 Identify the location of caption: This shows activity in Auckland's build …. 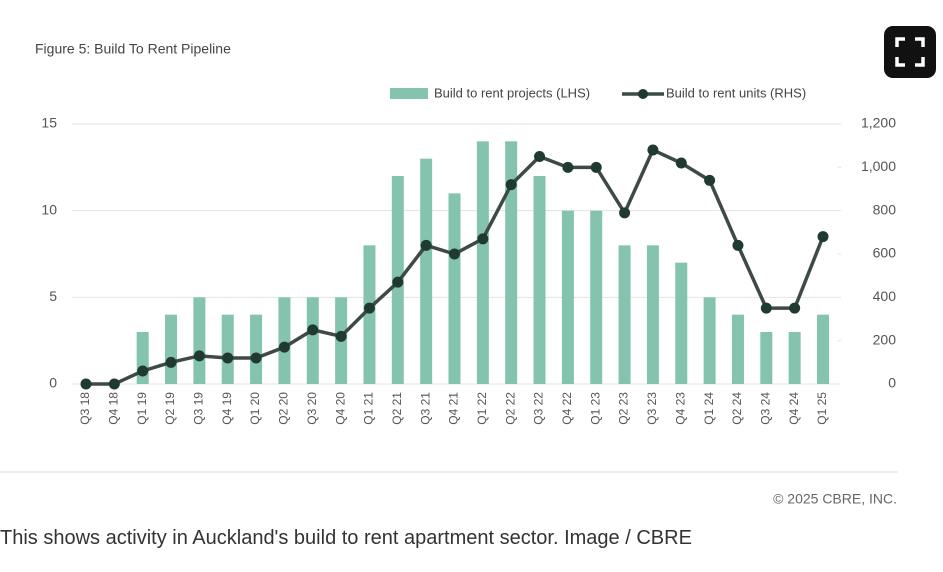
(346, 538).